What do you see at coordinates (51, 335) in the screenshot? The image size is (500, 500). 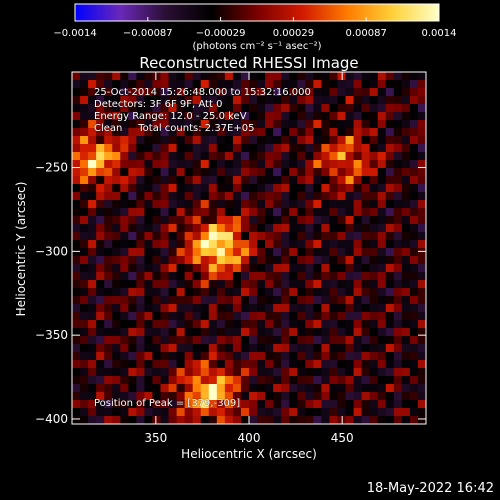 I see `y-tick-label: −350` at bounding box center [51, 335].